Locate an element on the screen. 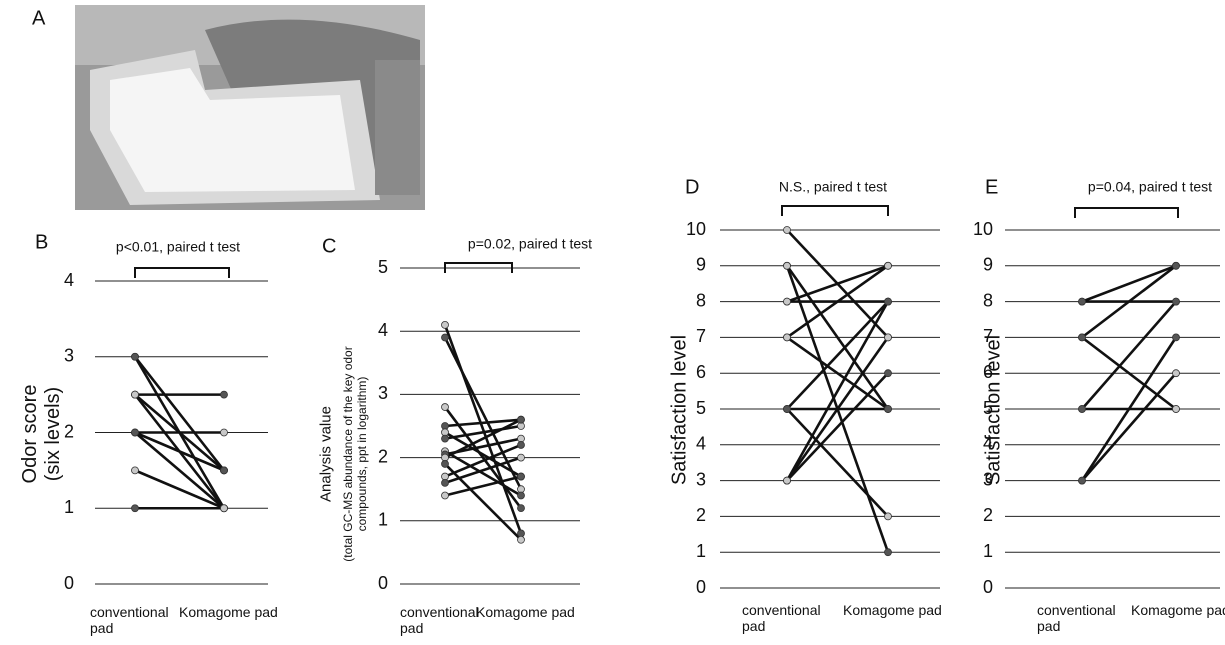 The width and height of the screenshot is (1225, 645). y-axis-label: Odor score (six levels) is located at coordinates (41, 434).